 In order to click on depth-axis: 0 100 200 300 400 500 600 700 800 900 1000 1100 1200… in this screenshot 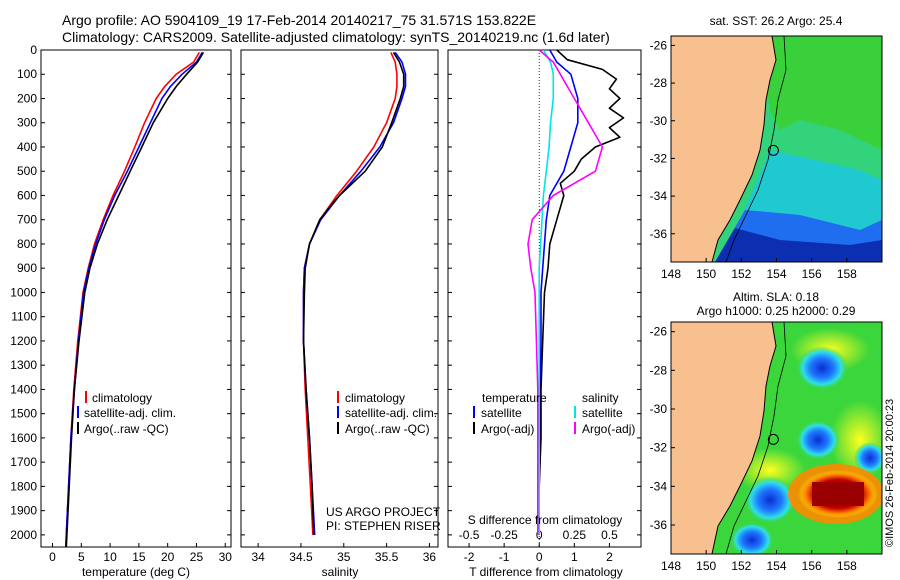, I will do `click(27, 292)`.